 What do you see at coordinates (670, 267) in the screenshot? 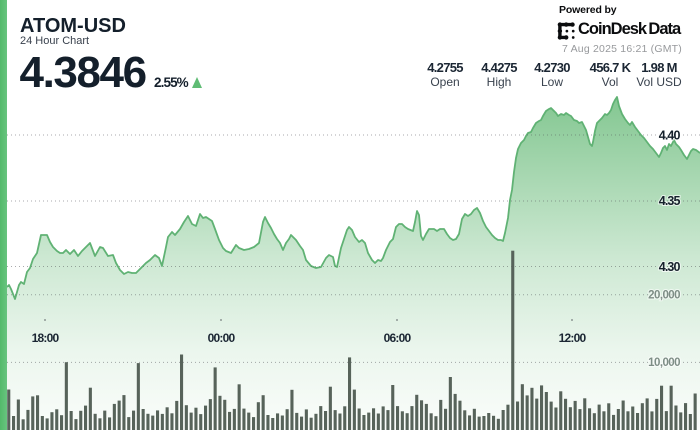
I see `svg-text: 4.30` at bounding box center [670, 267].